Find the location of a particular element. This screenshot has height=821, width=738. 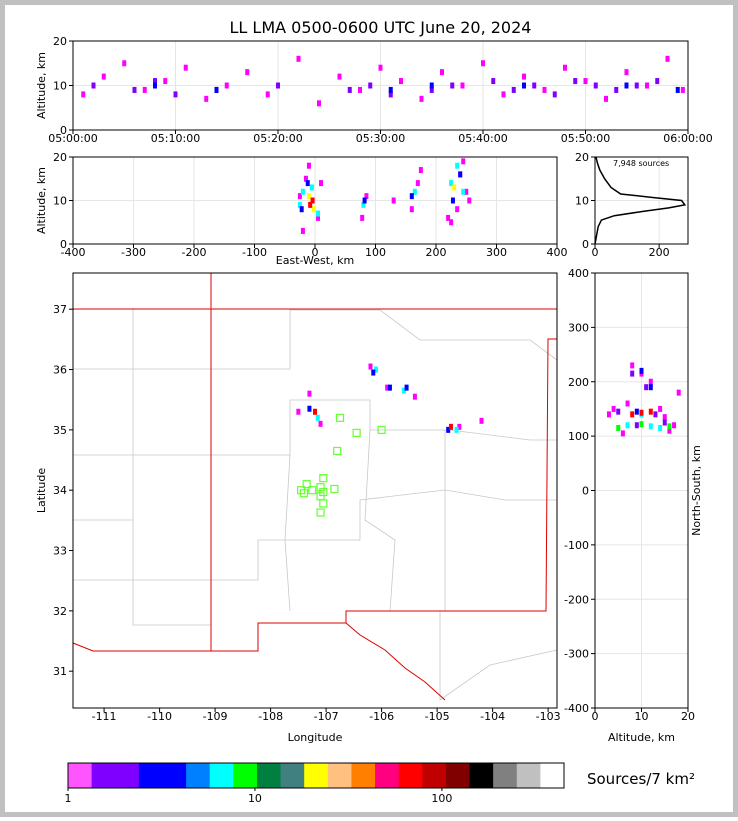

y-tick-label: 31 is located at coordinates (60, 671).